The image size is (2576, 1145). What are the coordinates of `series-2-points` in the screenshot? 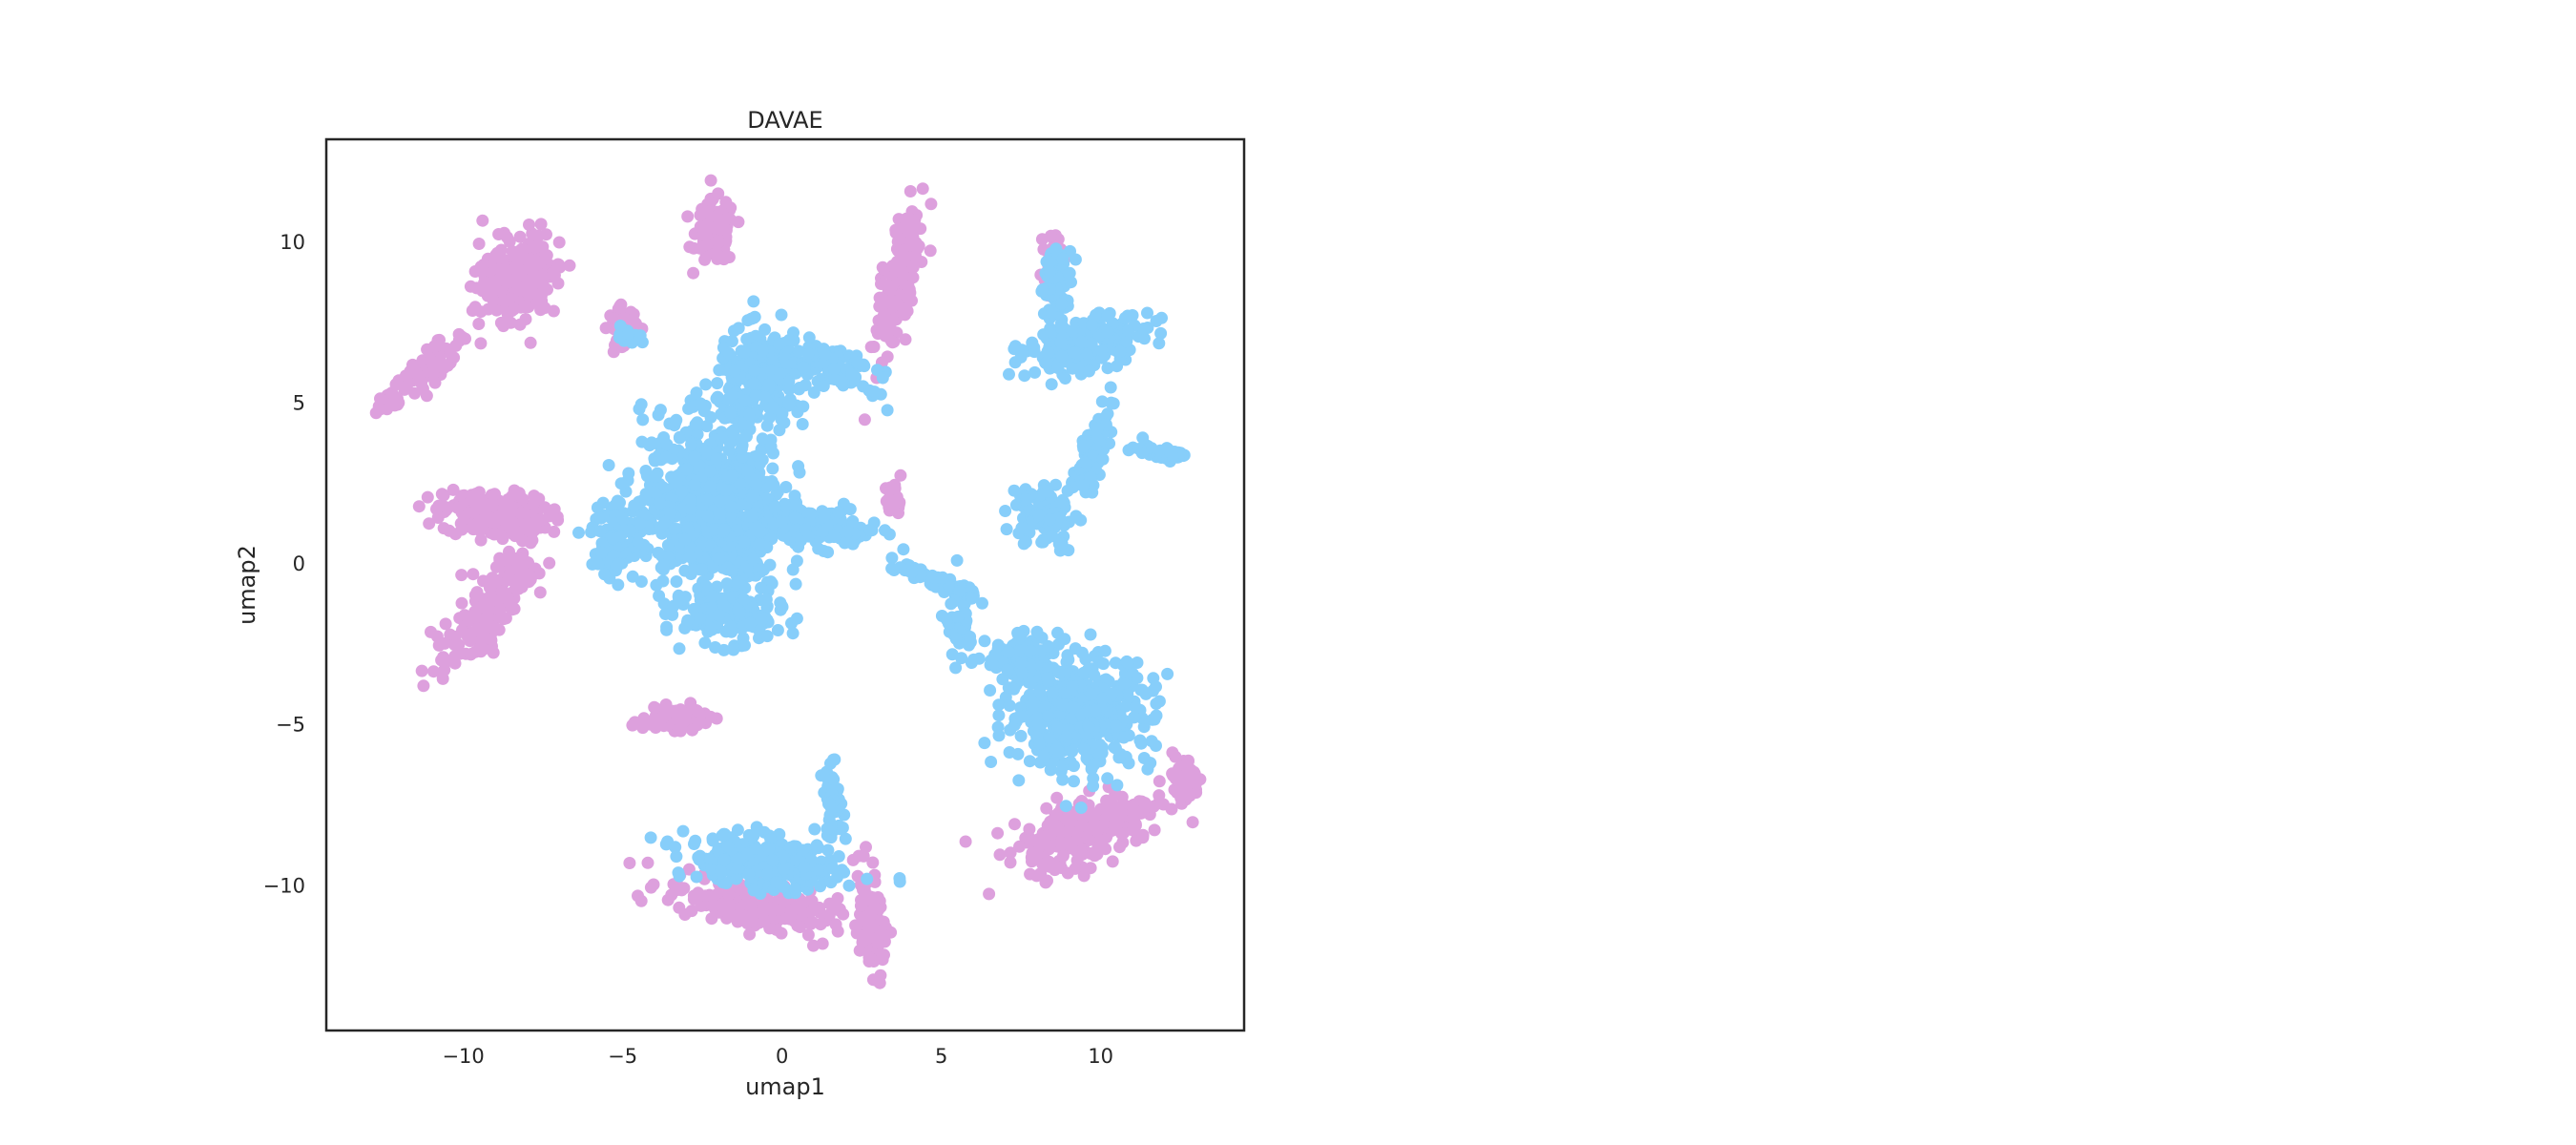 It's located at (881, 571).